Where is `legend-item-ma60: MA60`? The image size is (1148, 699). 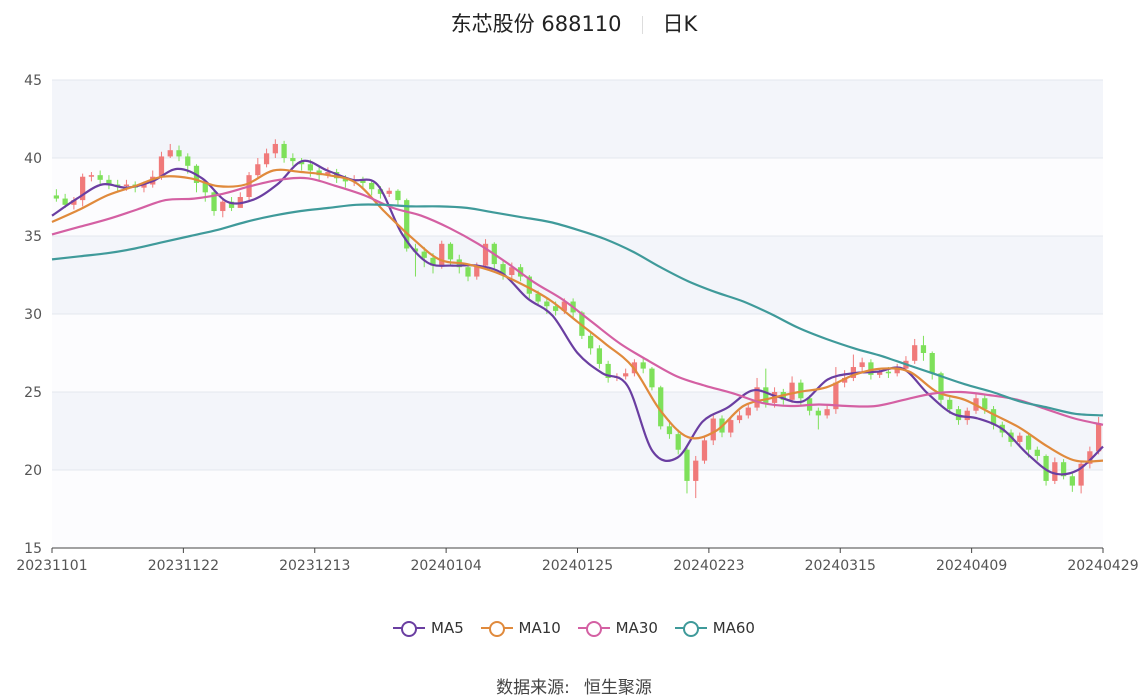
legend-item-ma60: MA60 is located at coordinates (714, 628).